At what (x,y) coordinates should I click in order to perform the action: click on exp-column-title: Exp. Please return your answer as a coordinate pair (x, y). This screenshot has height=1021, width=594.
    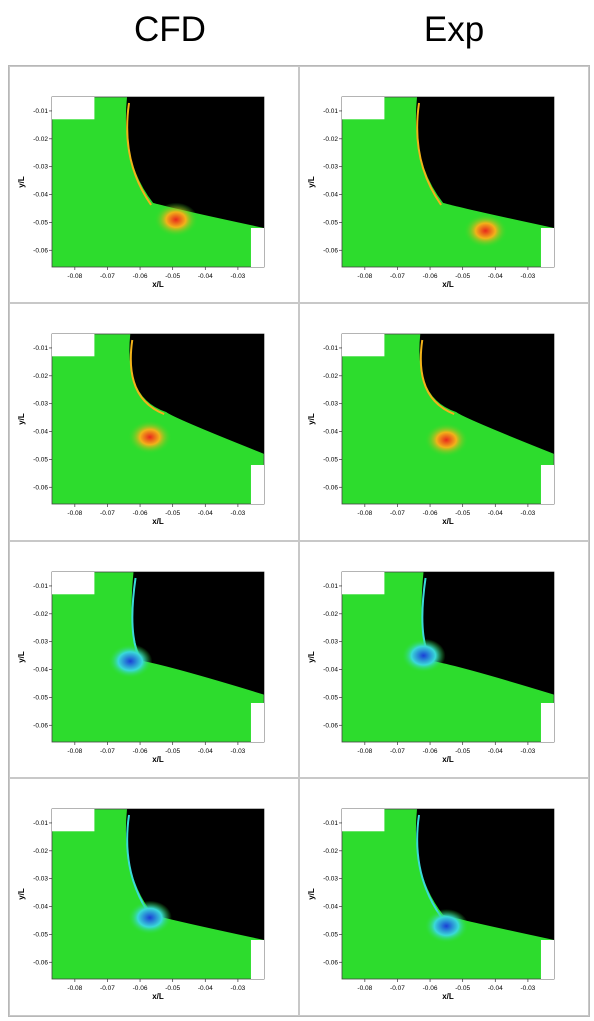
    Looking at the image, I should click on (454, 29).